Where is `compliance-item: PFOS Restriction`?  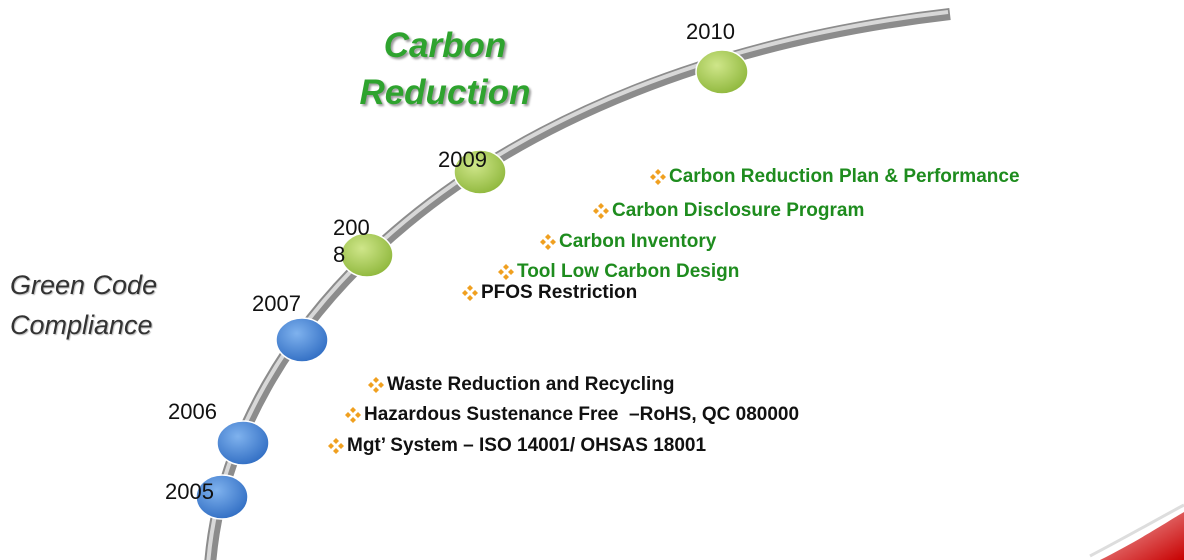 compliance-item: PFOS Restriction is located at coordinates (549, 293).